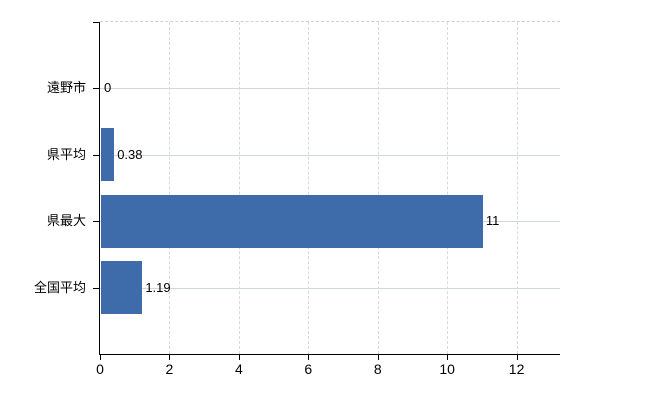 The height and width of the screenshot is (400, 650). What do you see at coordinates (66, 221) in the screenshot?
I see `category-label: 県最大` at bounding box center [66, 221].